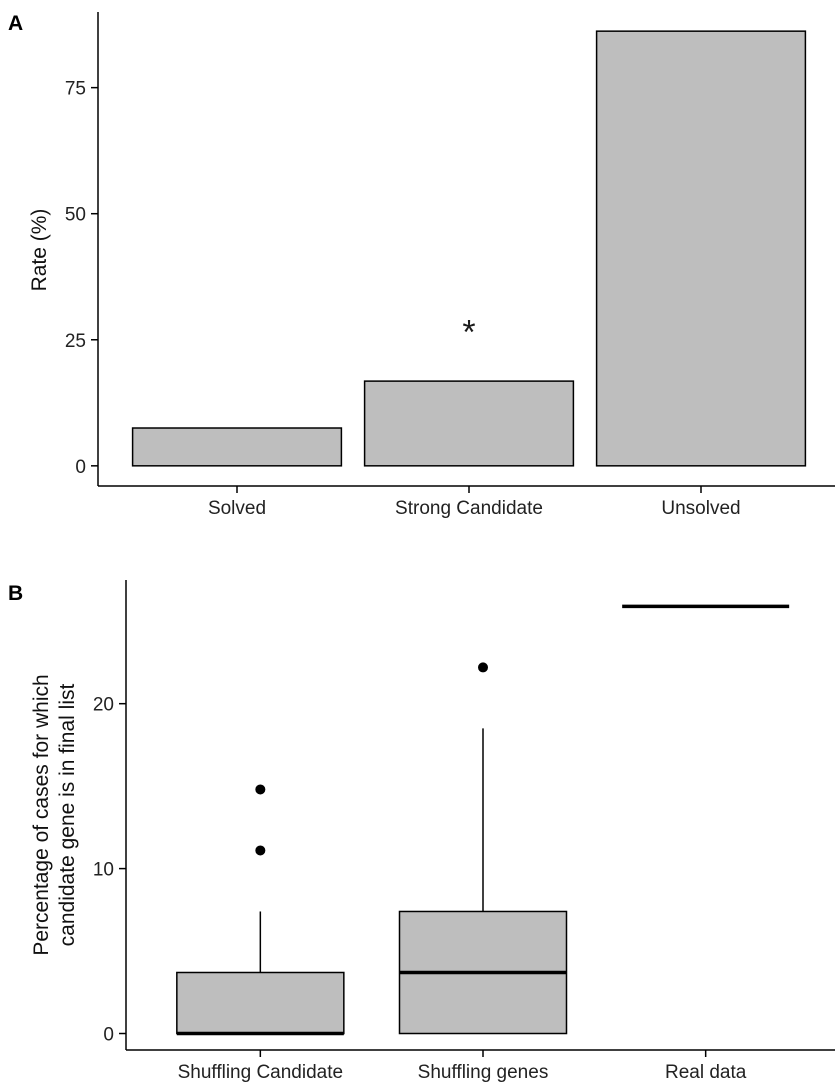 This screenshot has width=835, height=1090. What do you see at coordinates (75, 89) in the screenshot?
I see `y-tick-label-75: 75` at bounding box center [75, 89].